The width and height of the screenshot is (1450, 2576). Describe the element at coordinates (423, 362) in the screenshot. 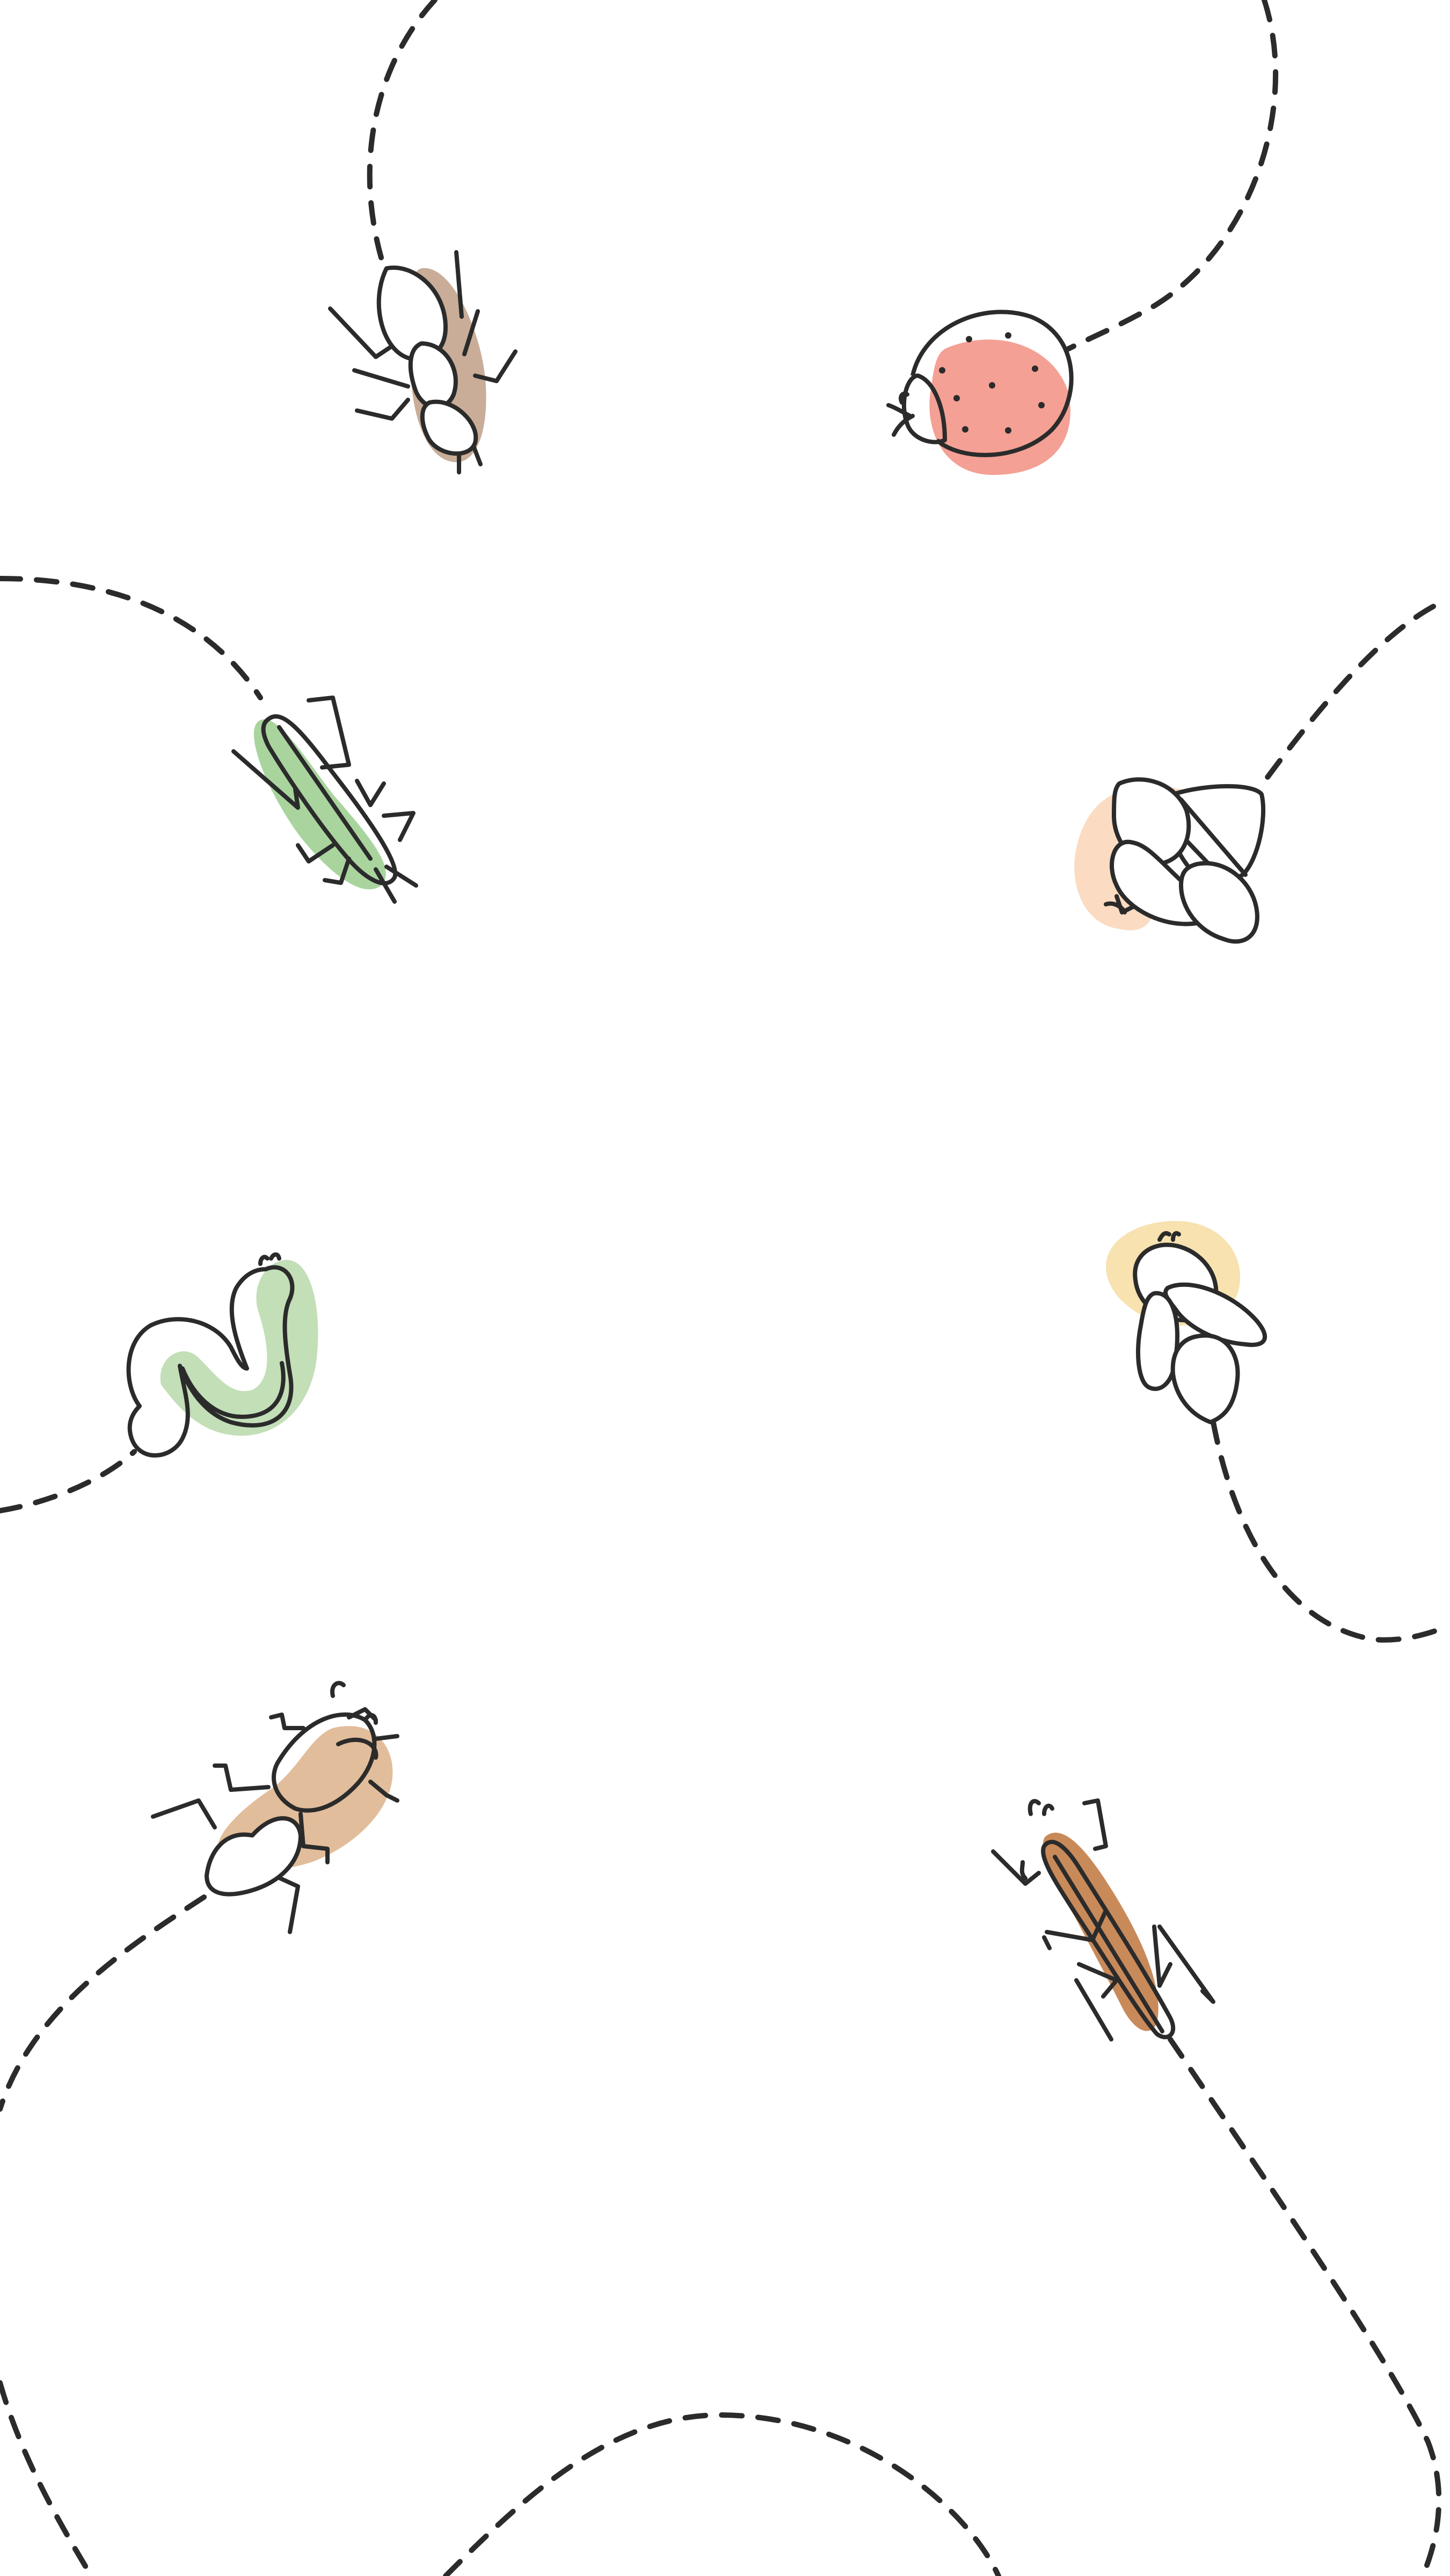

I see `ant-icon` at that location.